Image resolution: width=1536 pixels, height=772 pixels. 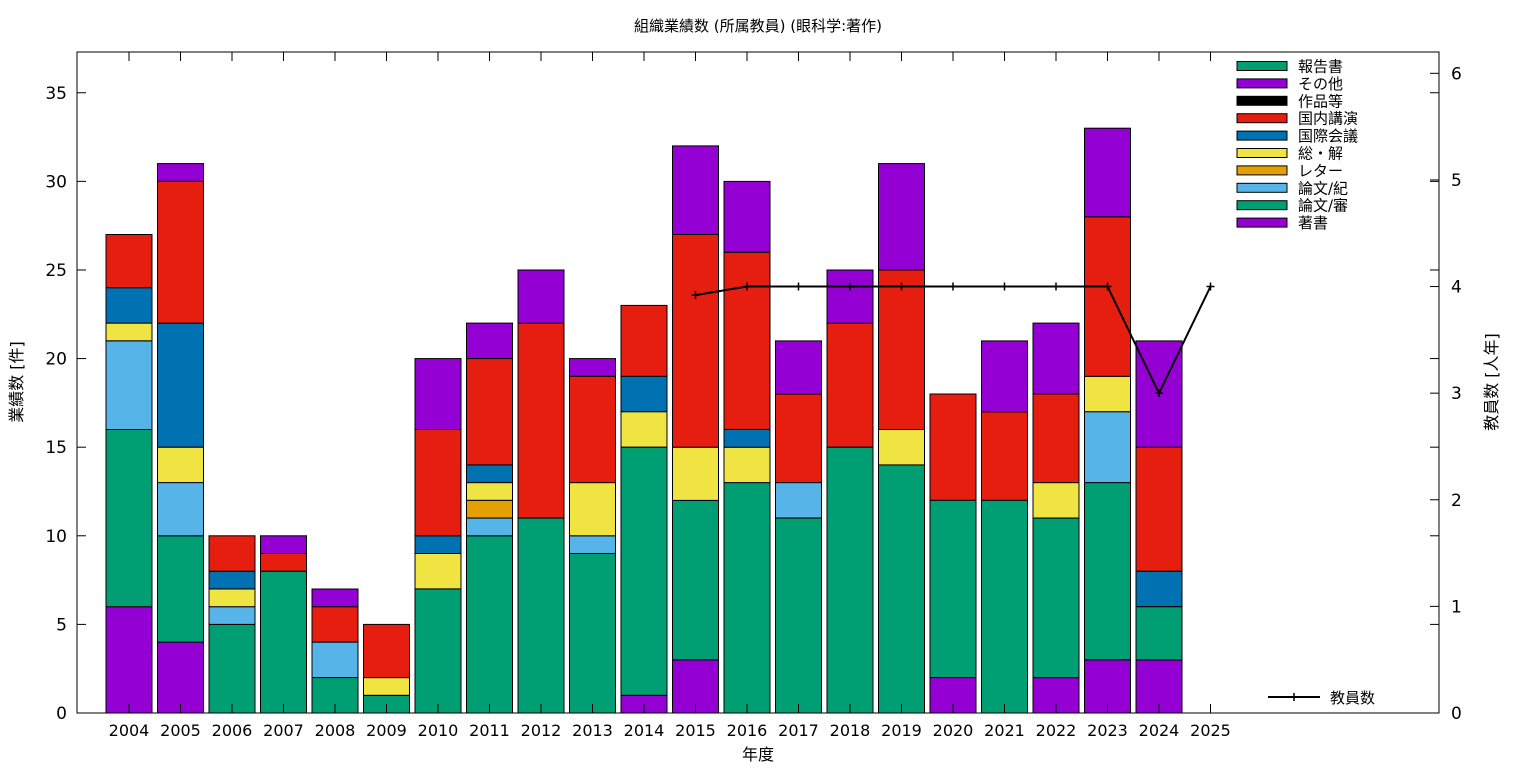 I want to click on y2-tick-label: 4, so click(x=1456, y=288).